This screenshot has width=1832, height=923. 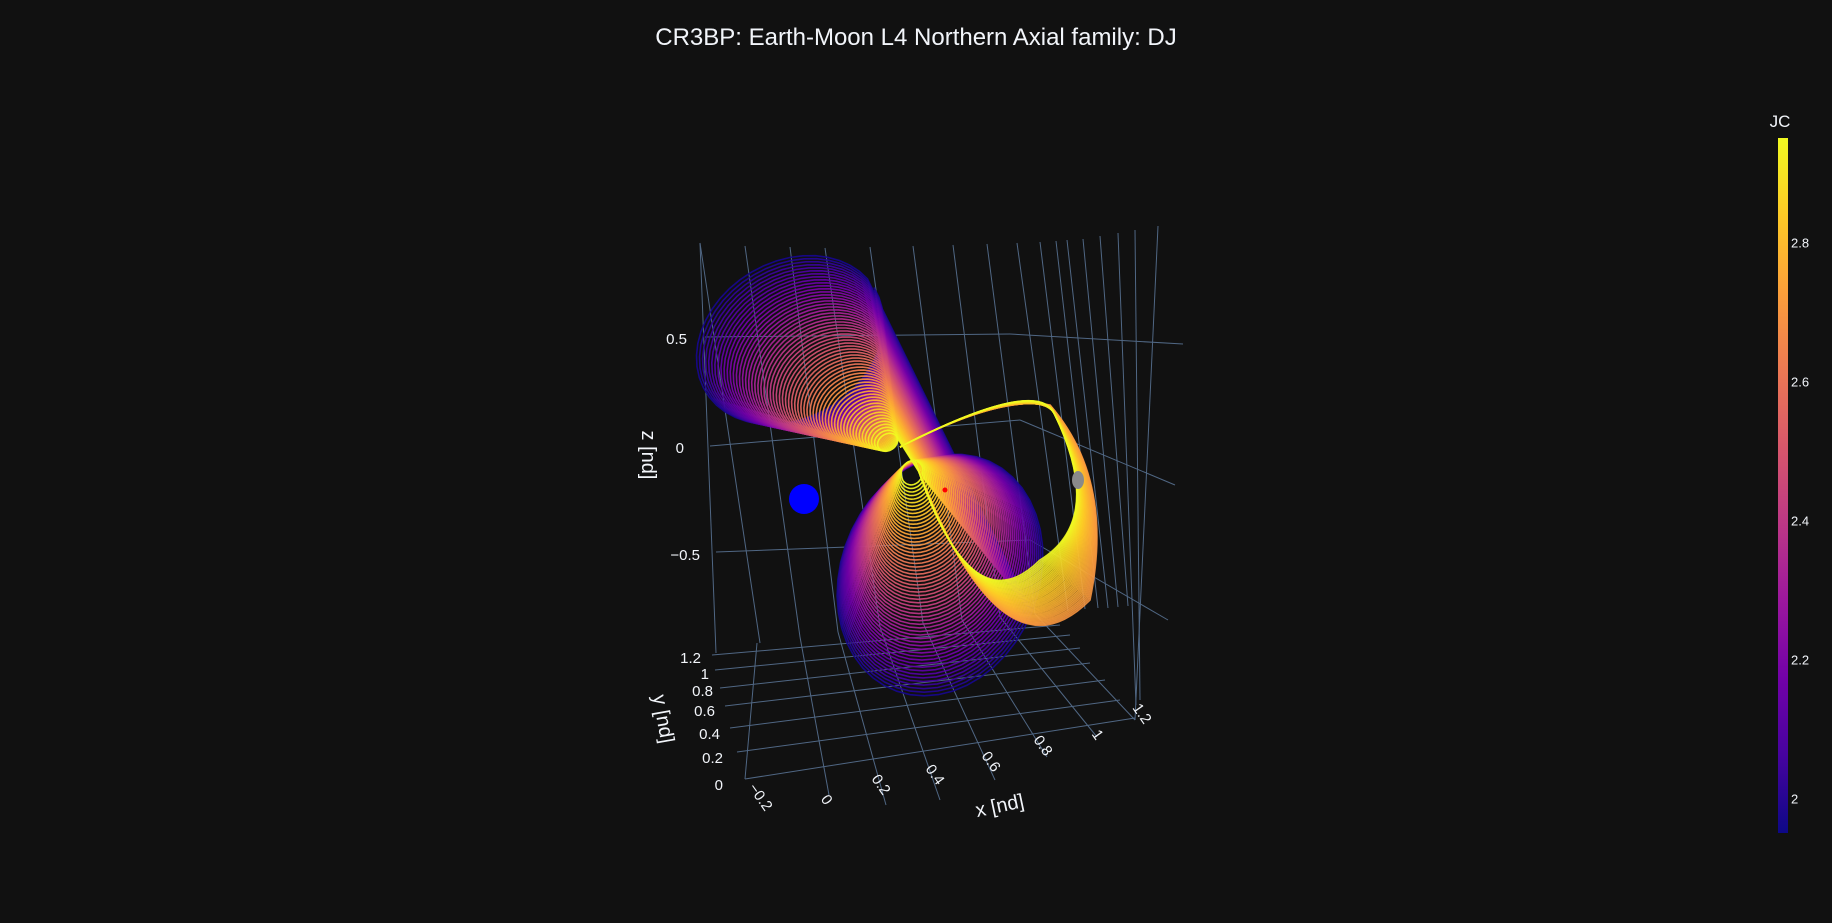 I want to click on z-tick-label: −0.5, so click(x=685, y=555).